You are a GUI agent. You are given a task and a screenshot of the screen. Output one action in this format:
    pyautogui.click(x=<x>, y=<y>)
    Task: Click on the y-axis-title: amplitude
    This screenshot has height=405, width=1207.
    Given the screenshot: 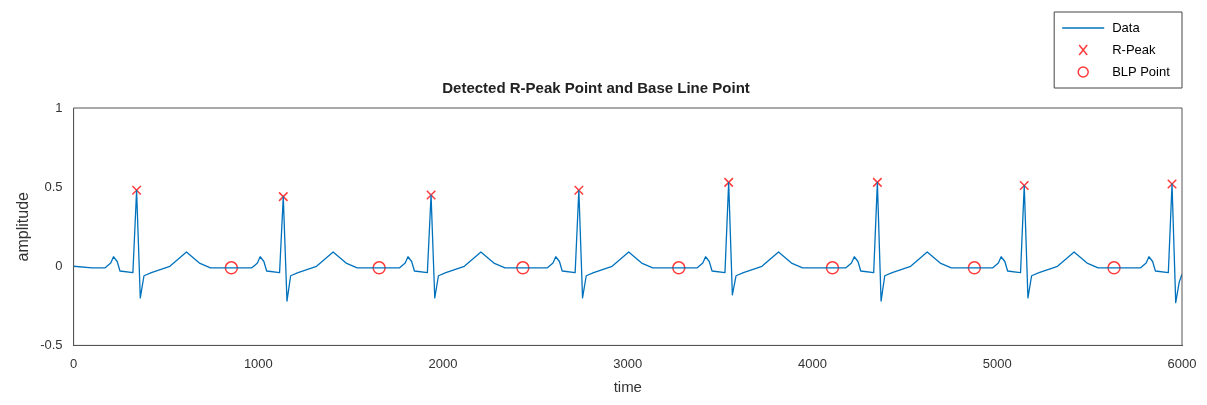 What is the action you would take?
    pyautogui.click(x=23, y=226)
    